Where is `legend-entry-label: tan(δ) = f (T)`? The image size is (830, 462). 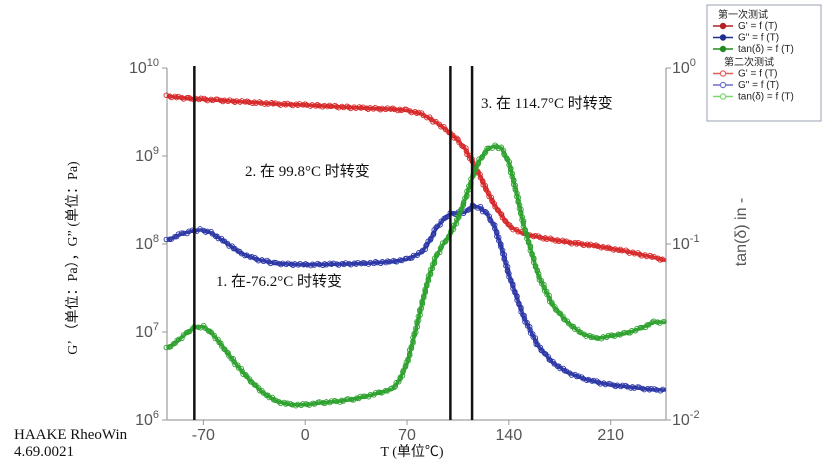 legend-entry-label: tan(δ) = f (T) is located at coordinates (766, 97).